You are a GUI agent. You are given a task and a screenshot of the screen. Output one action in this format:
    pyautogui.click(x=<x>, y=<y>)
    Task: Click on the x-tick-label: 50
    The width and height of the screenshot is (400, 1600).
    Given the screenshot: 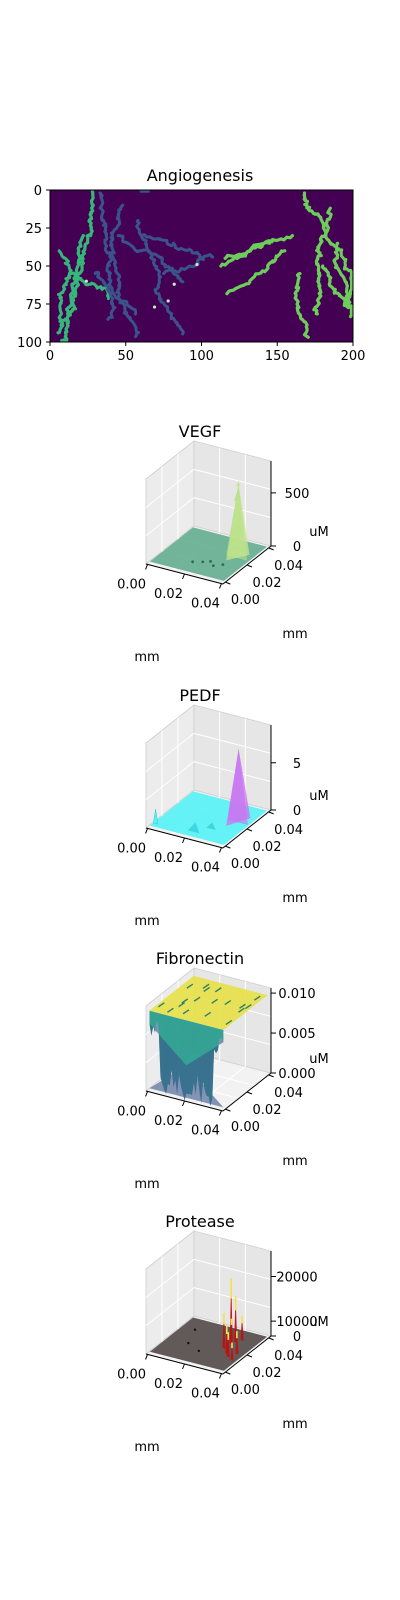 What is the action you would take?
    pyautogui.click(x=125, y=356)
    